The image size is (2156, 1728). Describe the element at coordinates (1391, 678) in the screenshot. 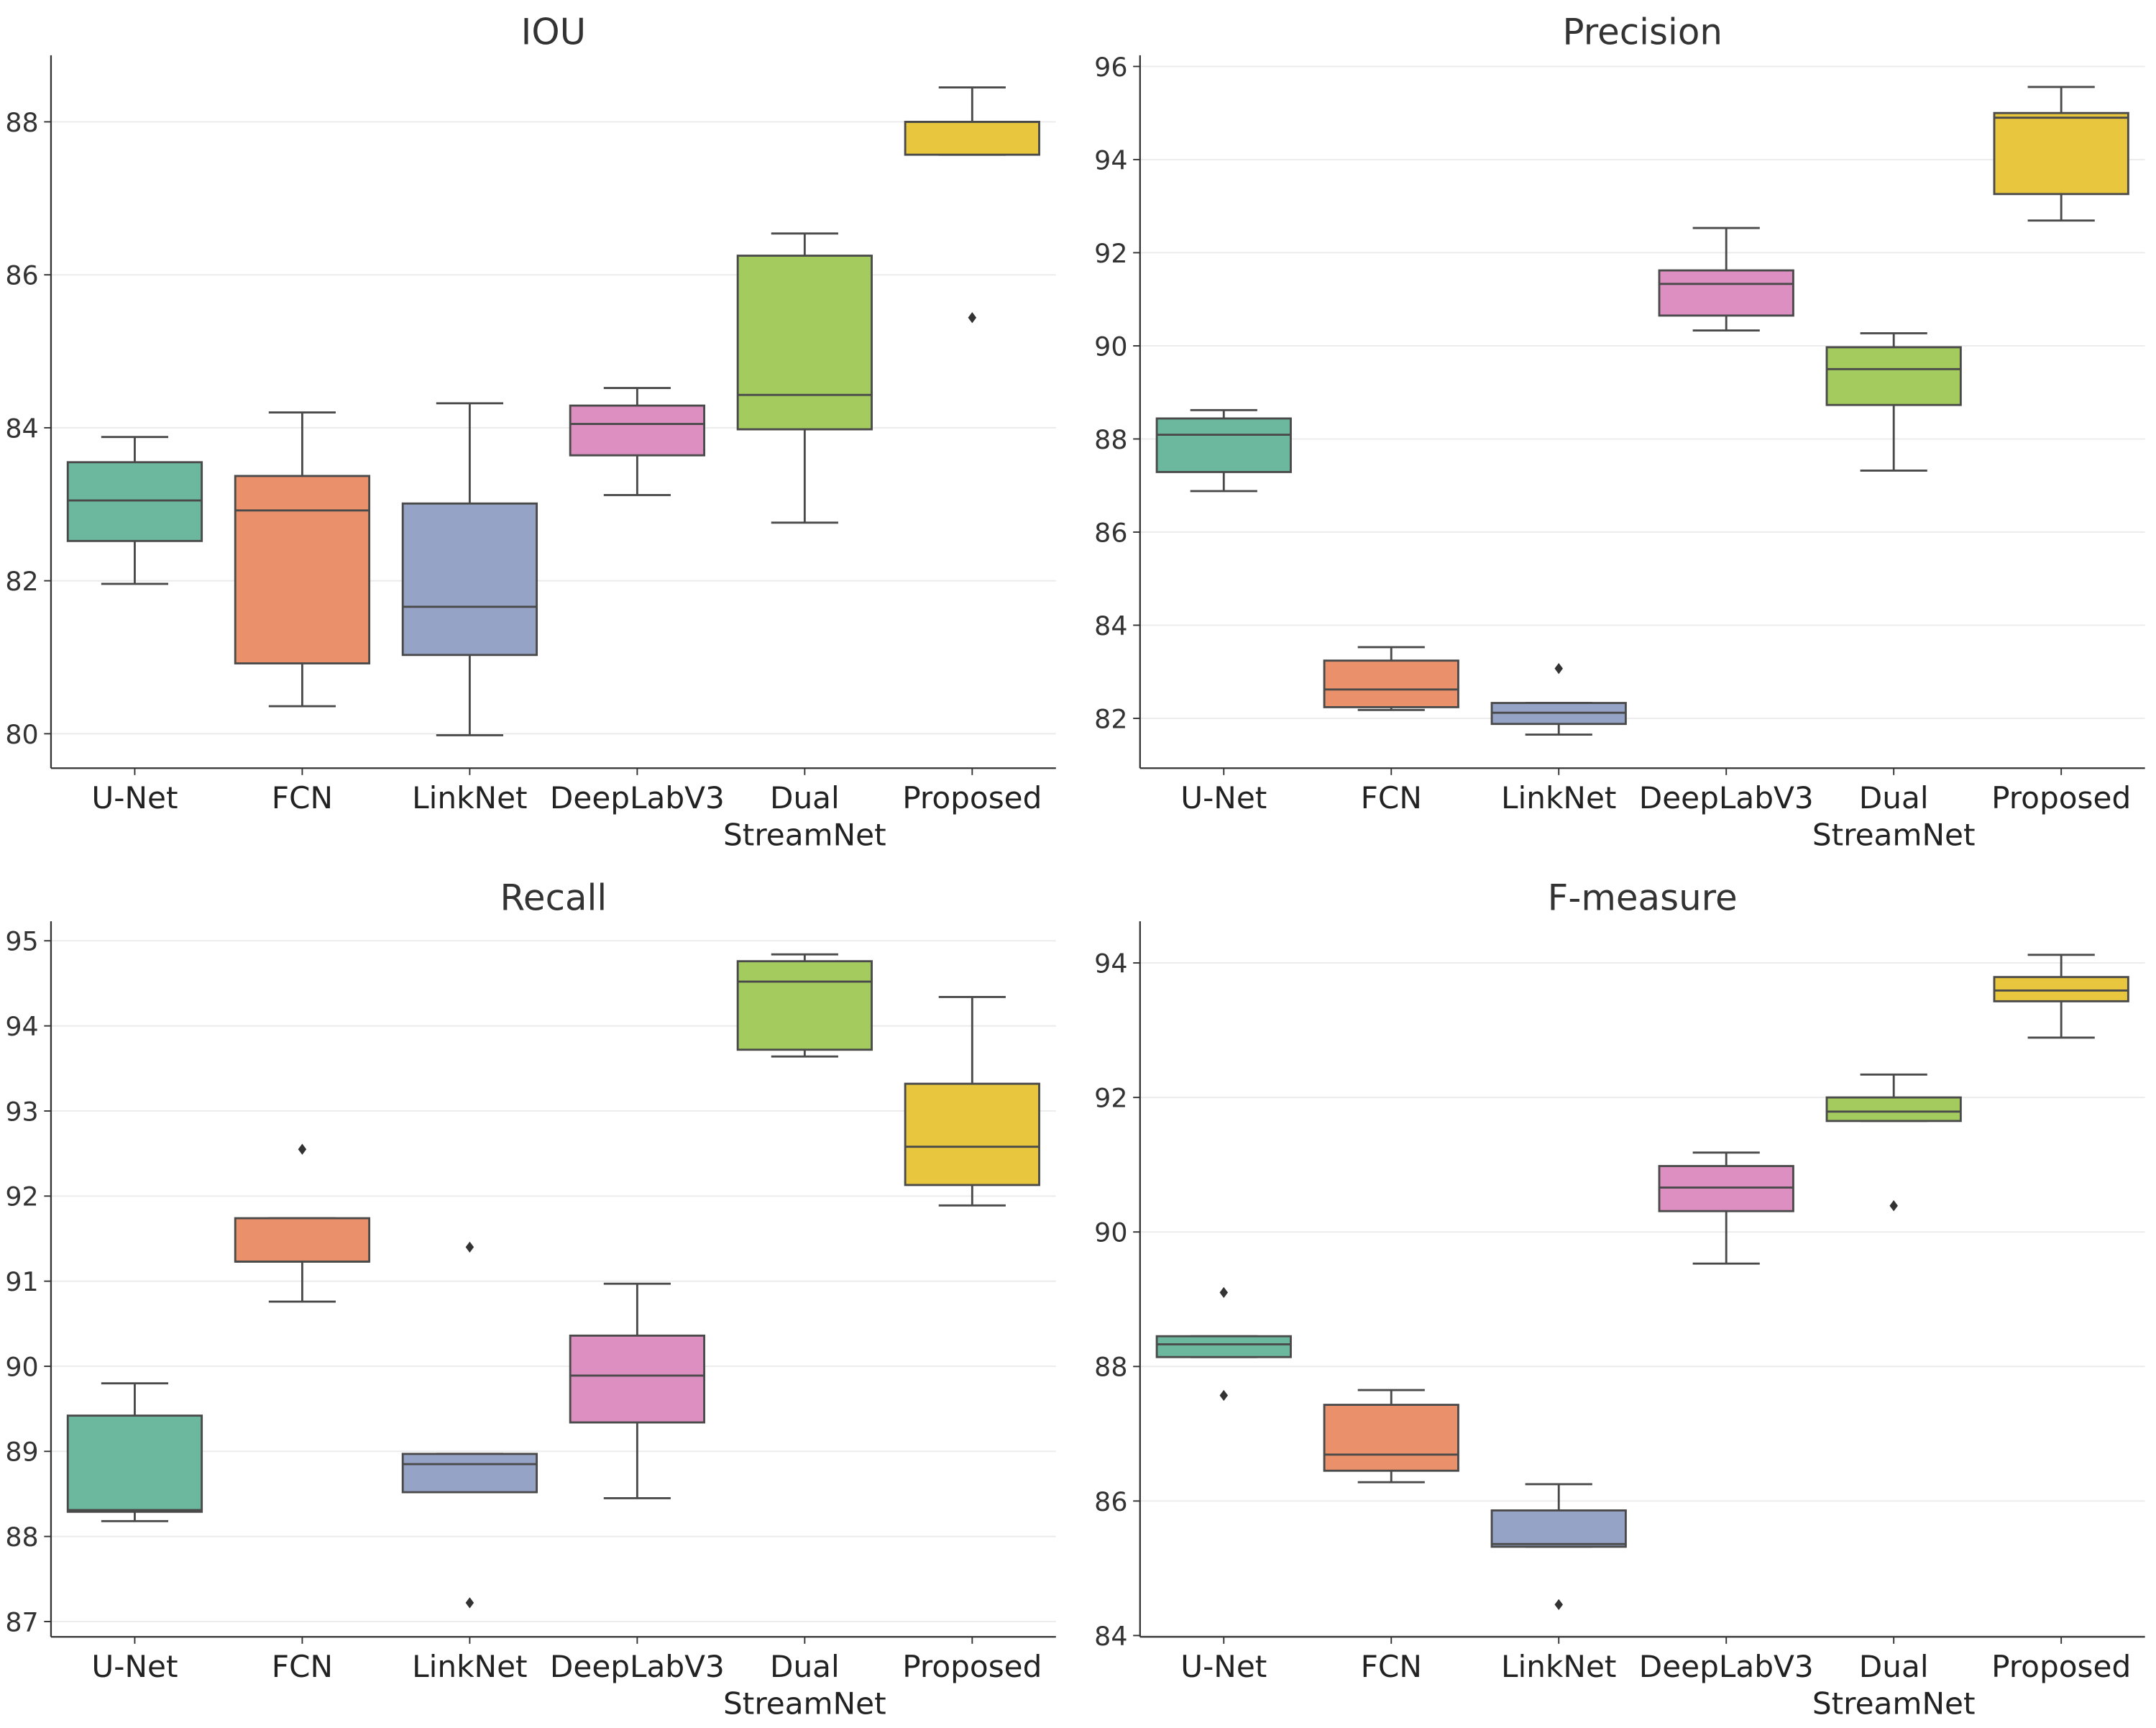

I see `box-fcn` at that location.